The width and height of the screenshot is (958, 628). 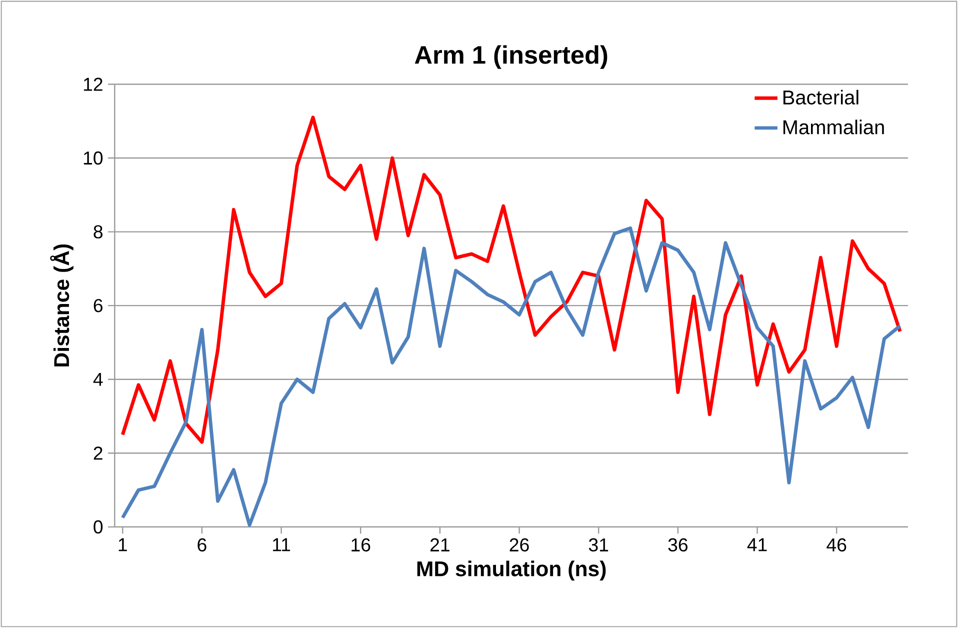 What do you see at coordinates (757, 545) in the screenshot?
I see `x-tick-label: 41` at bounding box center [757, 545].